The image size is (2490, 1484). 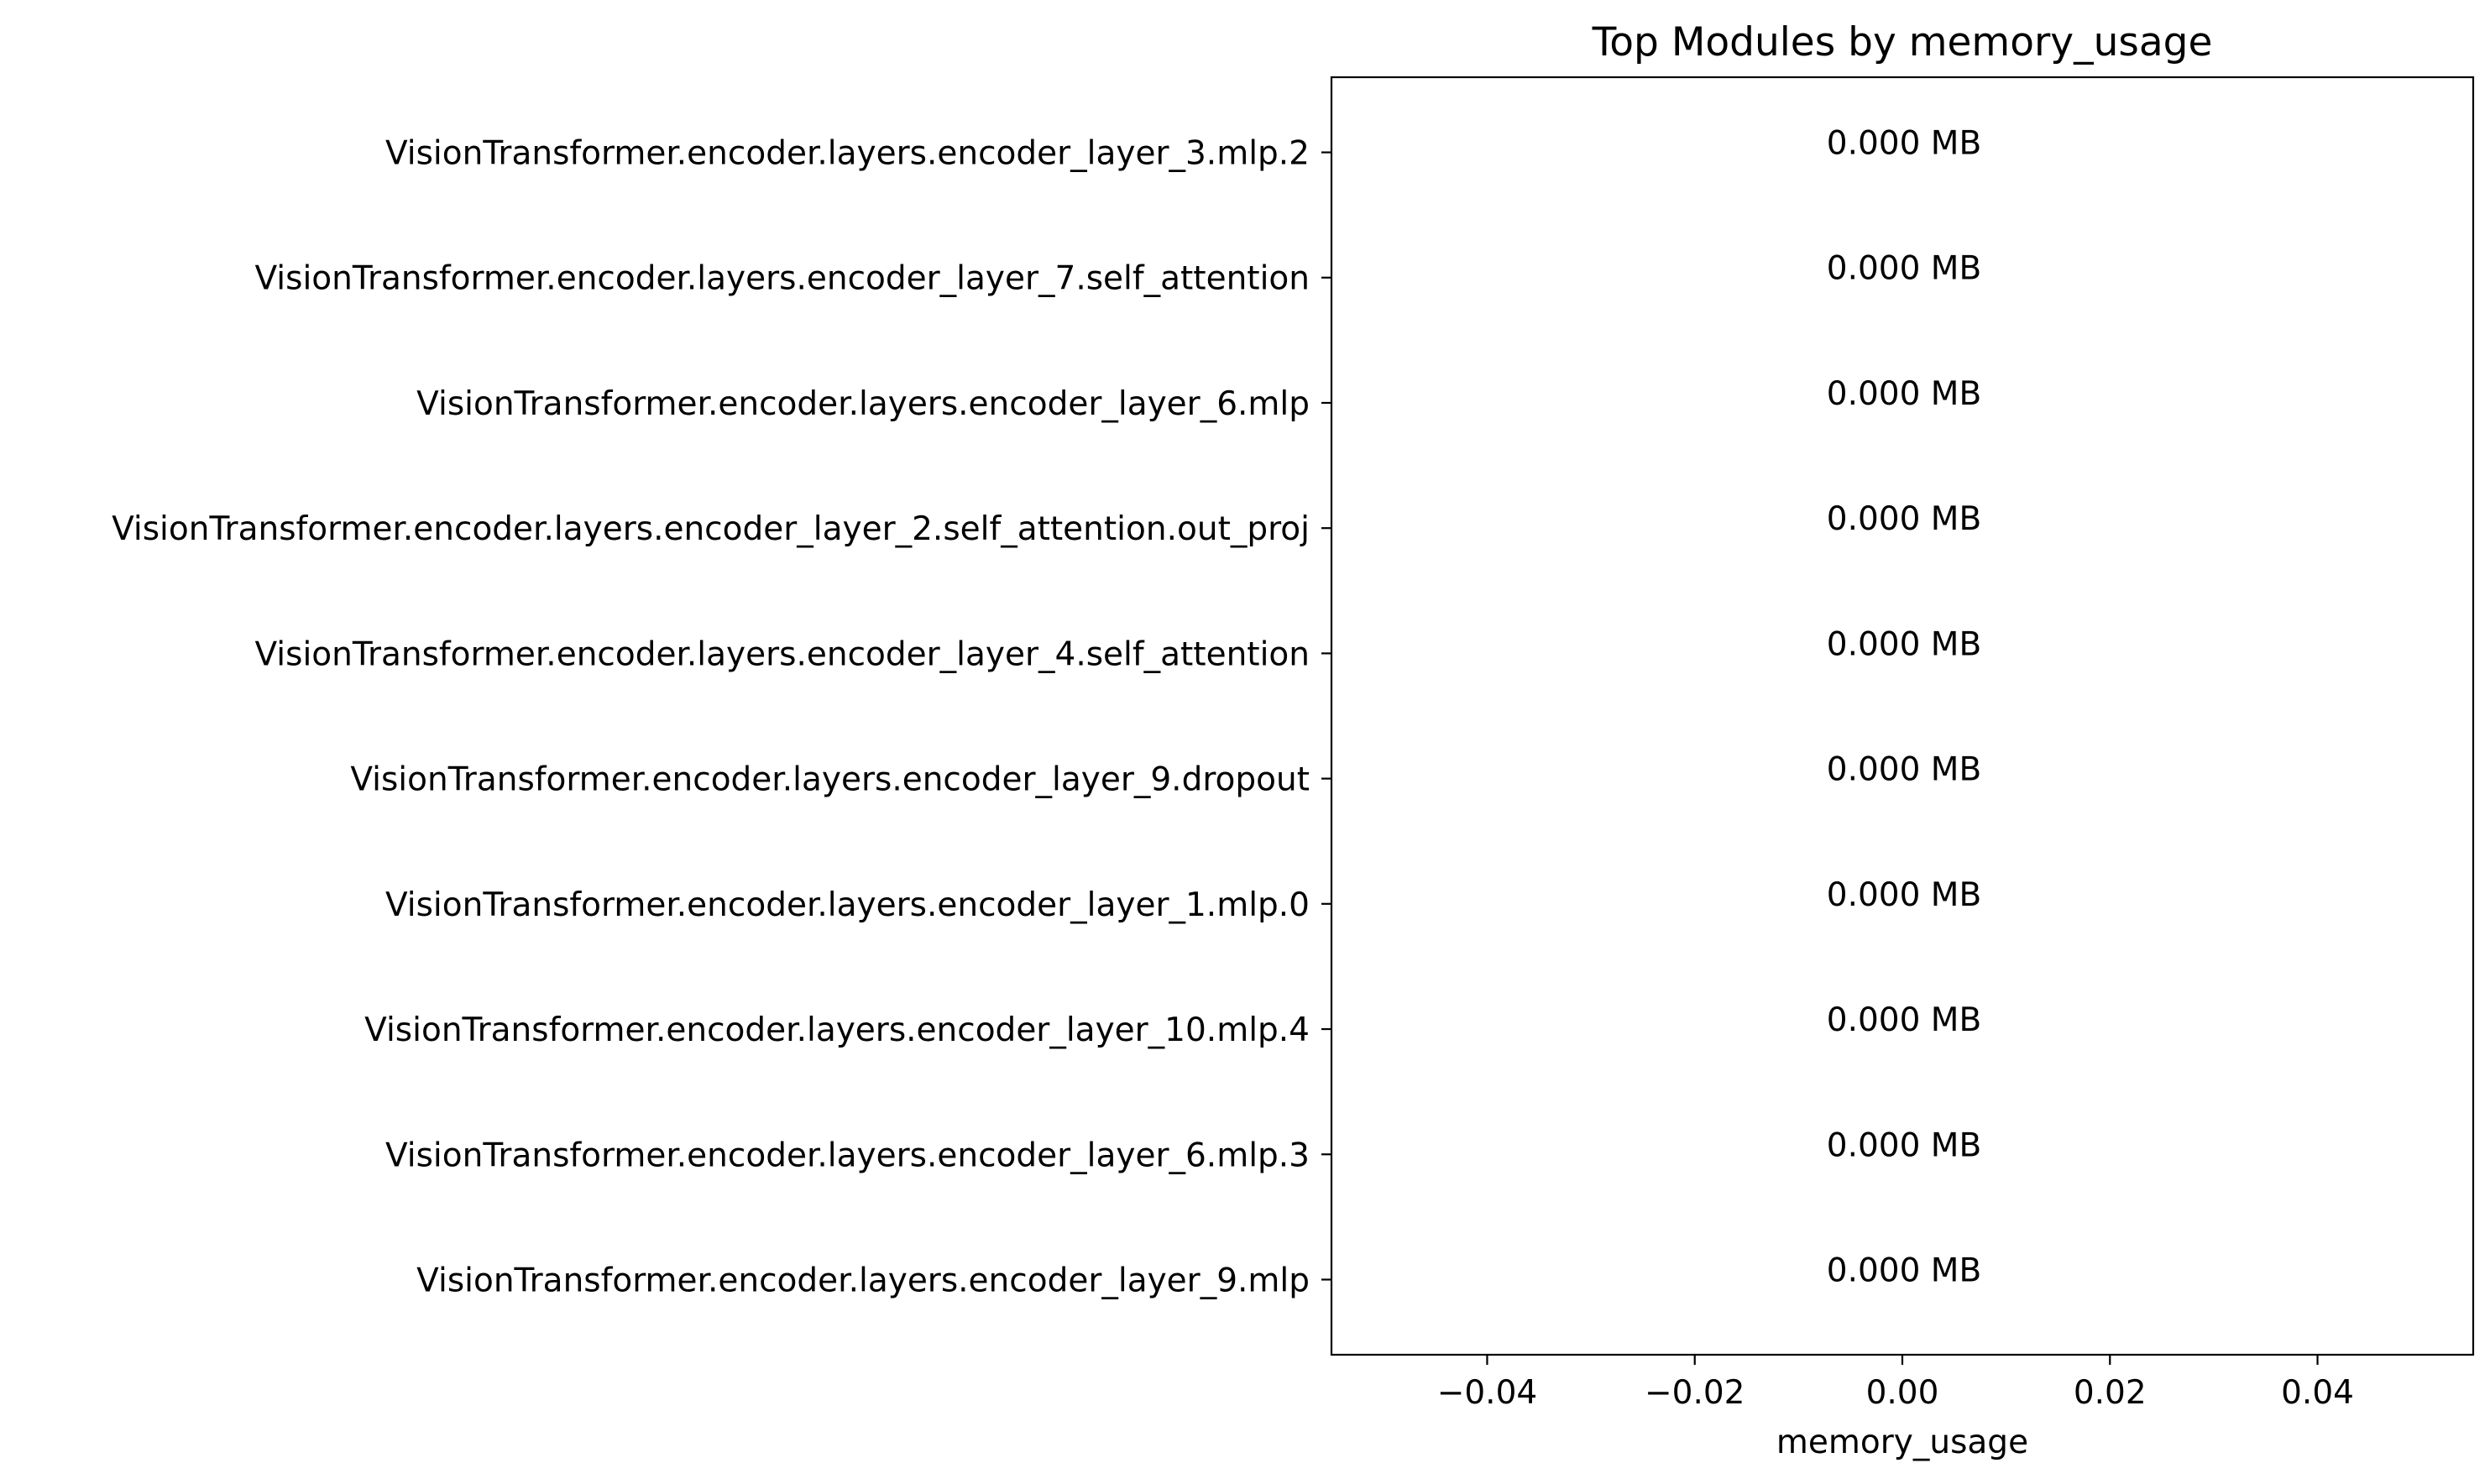 What do you see at coordinates (1902, 1393) in the screenshot?
I see `x-tick-label: 0.00` at bounding box center [1902, 1393].